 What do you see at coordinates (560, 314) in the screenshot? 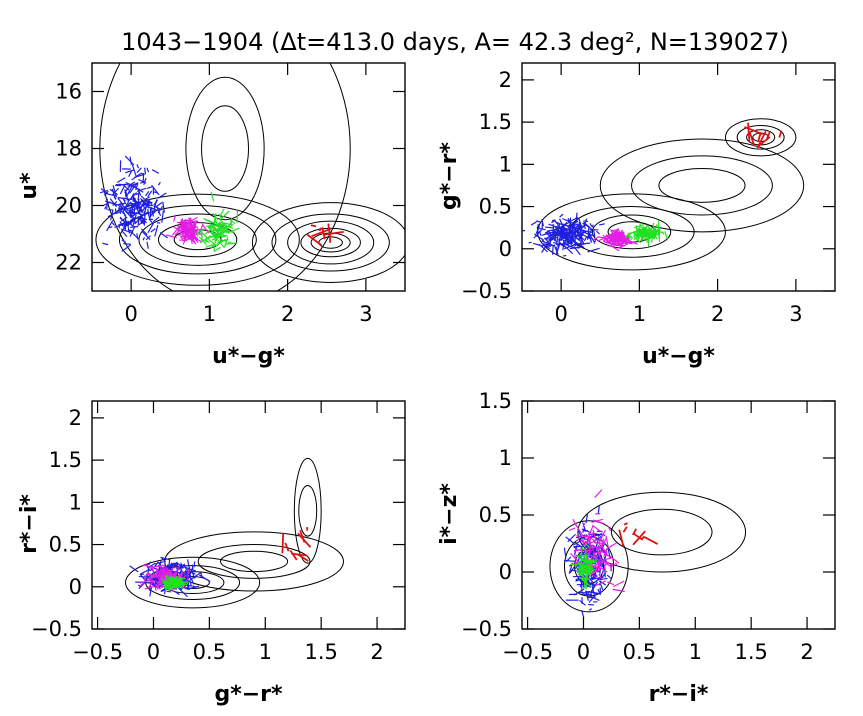
I see `x-tick-label: 0` at bounding box center [560, 314].